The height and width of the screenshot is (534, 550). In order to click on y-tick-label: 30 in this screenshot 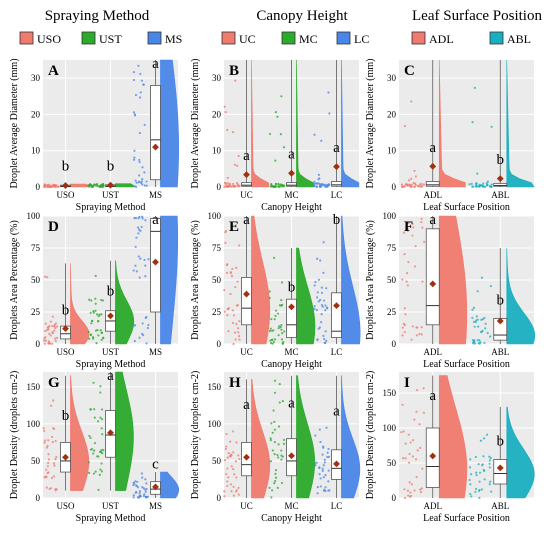, I will do `click(217, 78)`.